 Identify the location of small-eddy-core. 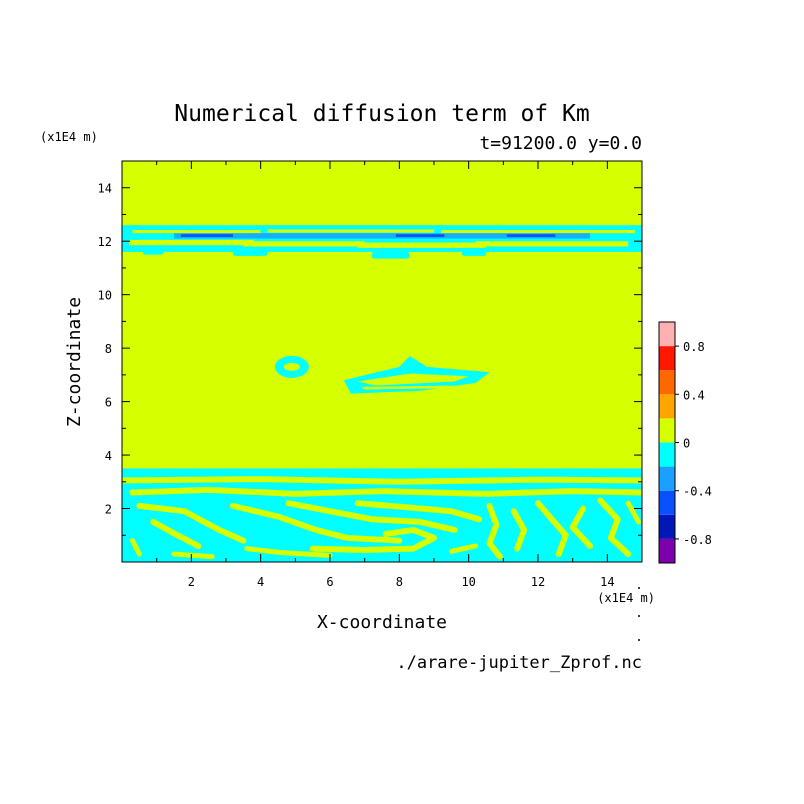
(291, 366).